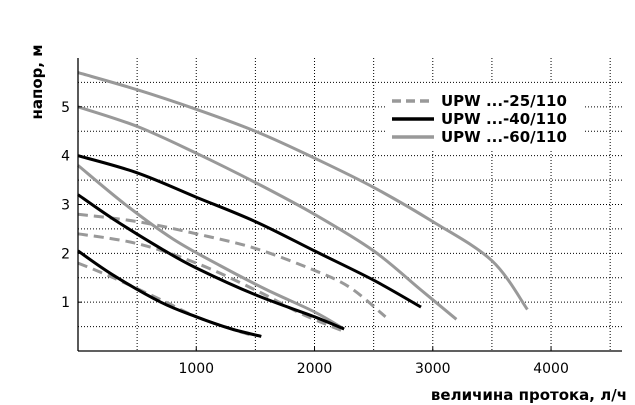  Describe the element at coordinates (166, 299) in the screenshot. I see `series-line-legend0-speed1` at that location.